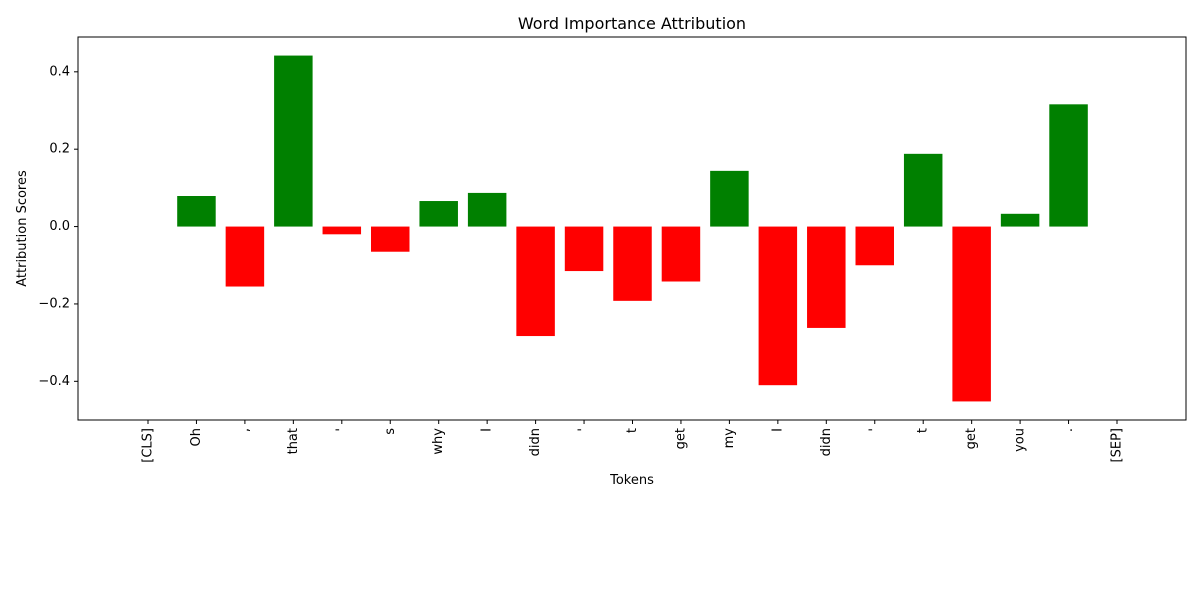 The height and width of the screenshot is (600, 1200). I want to click on y-ticks-group: −0.4 −0.2 0.0 0.2 0.4, so click(58, 226).